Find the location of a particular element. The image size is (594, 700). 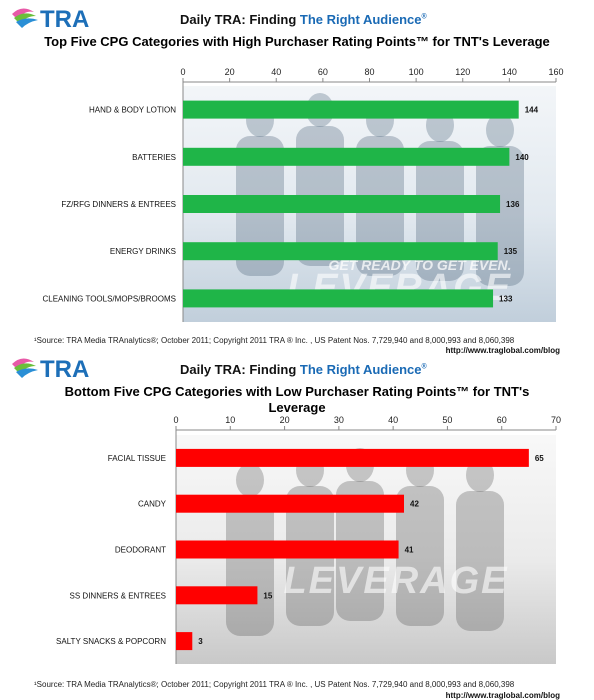

x-tick-label: 10 is located at coordinates (230, 420).